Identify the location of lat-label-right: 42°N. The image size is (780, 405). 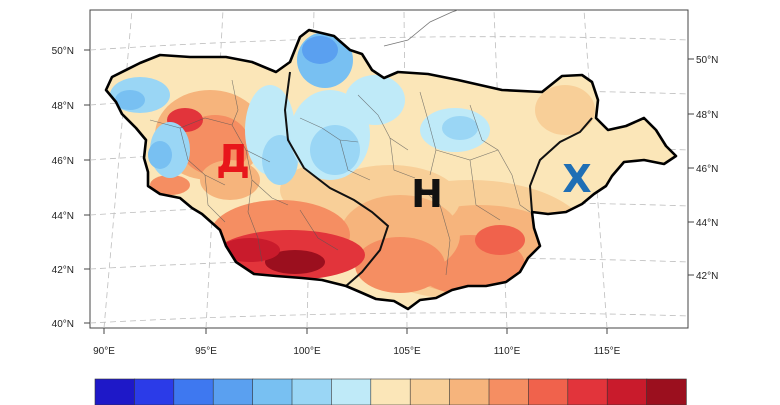
(707, 276).